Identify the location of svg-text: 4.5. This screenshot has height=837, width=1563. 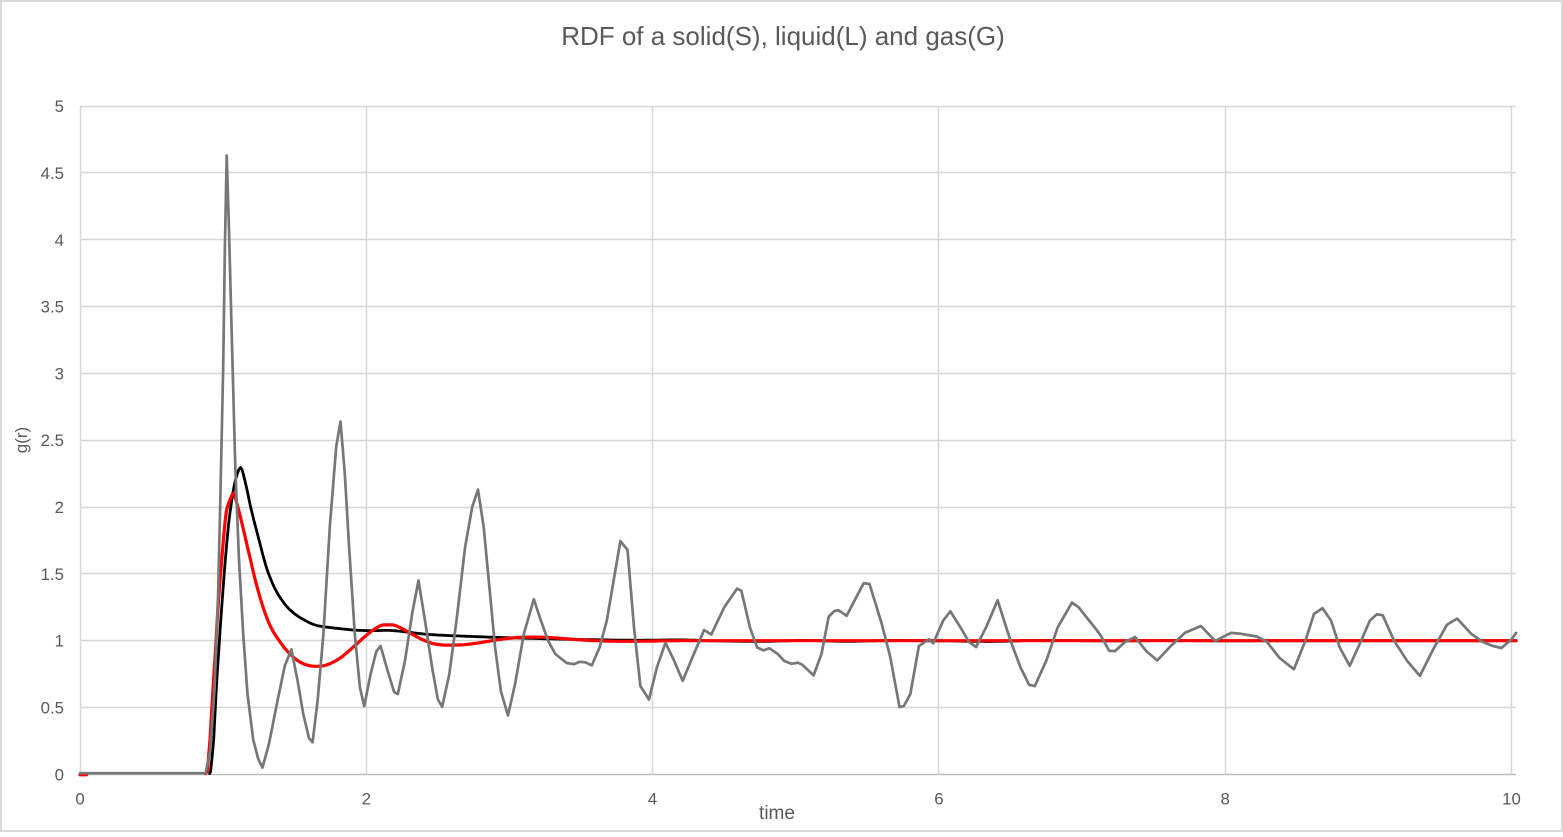
(52, 173).